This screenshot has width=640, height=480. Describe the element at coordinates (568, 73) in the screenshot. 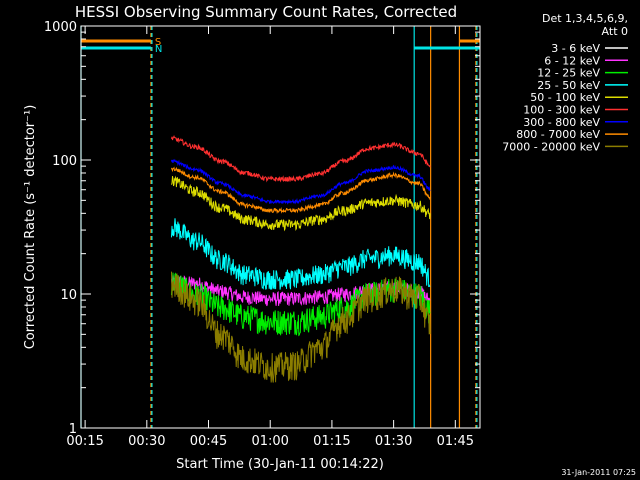

I see `legend-entry: 12 - 25 keV` at that location.